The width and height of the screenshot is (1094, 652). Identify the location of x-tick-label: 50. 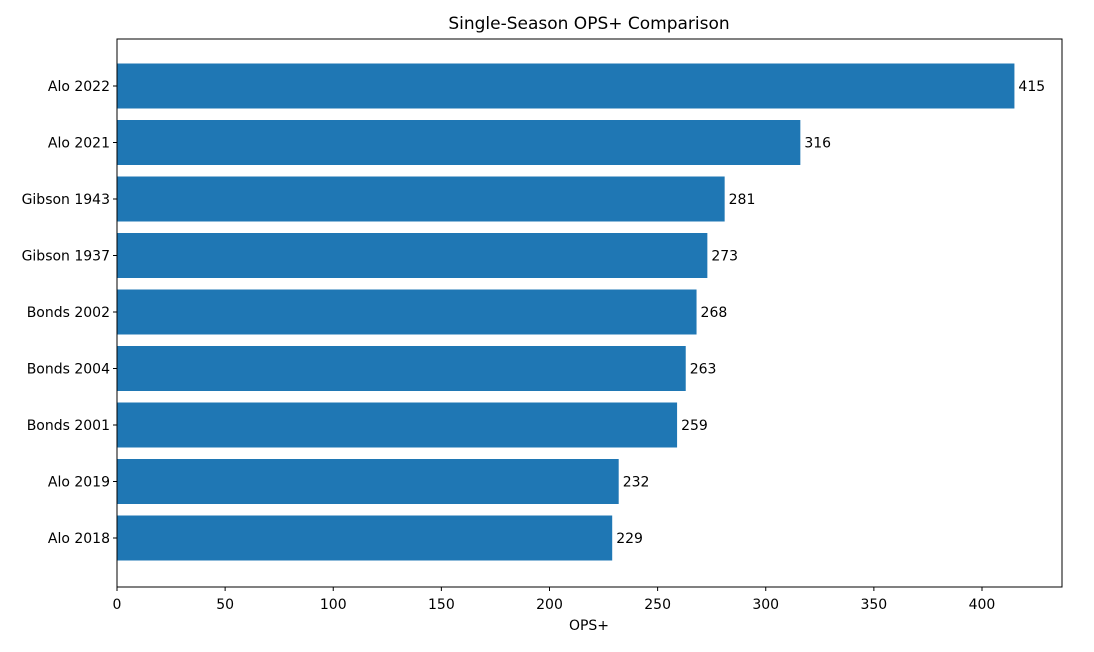
(225, 605).